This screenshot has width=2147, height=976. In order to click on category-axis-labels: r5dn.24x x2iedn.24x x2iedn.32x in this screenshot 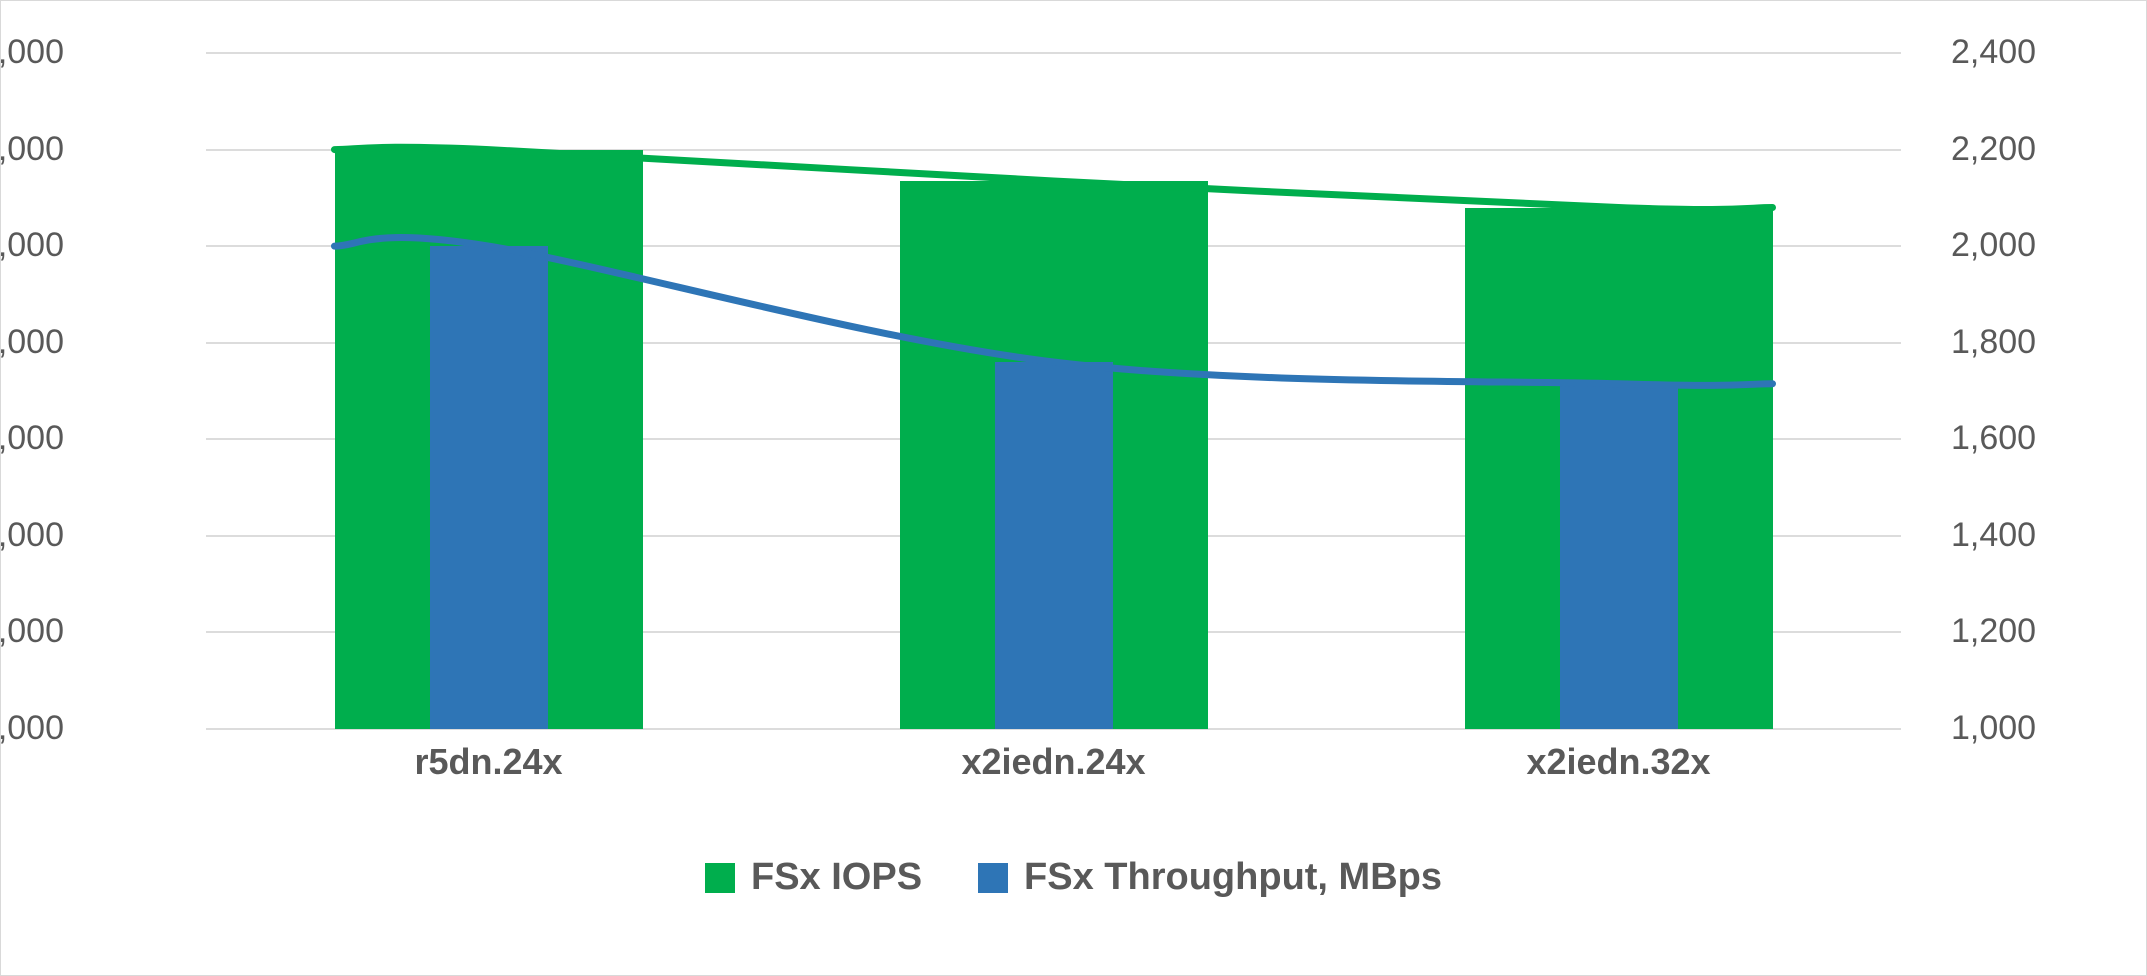, I will do `click(1053, 771)`.